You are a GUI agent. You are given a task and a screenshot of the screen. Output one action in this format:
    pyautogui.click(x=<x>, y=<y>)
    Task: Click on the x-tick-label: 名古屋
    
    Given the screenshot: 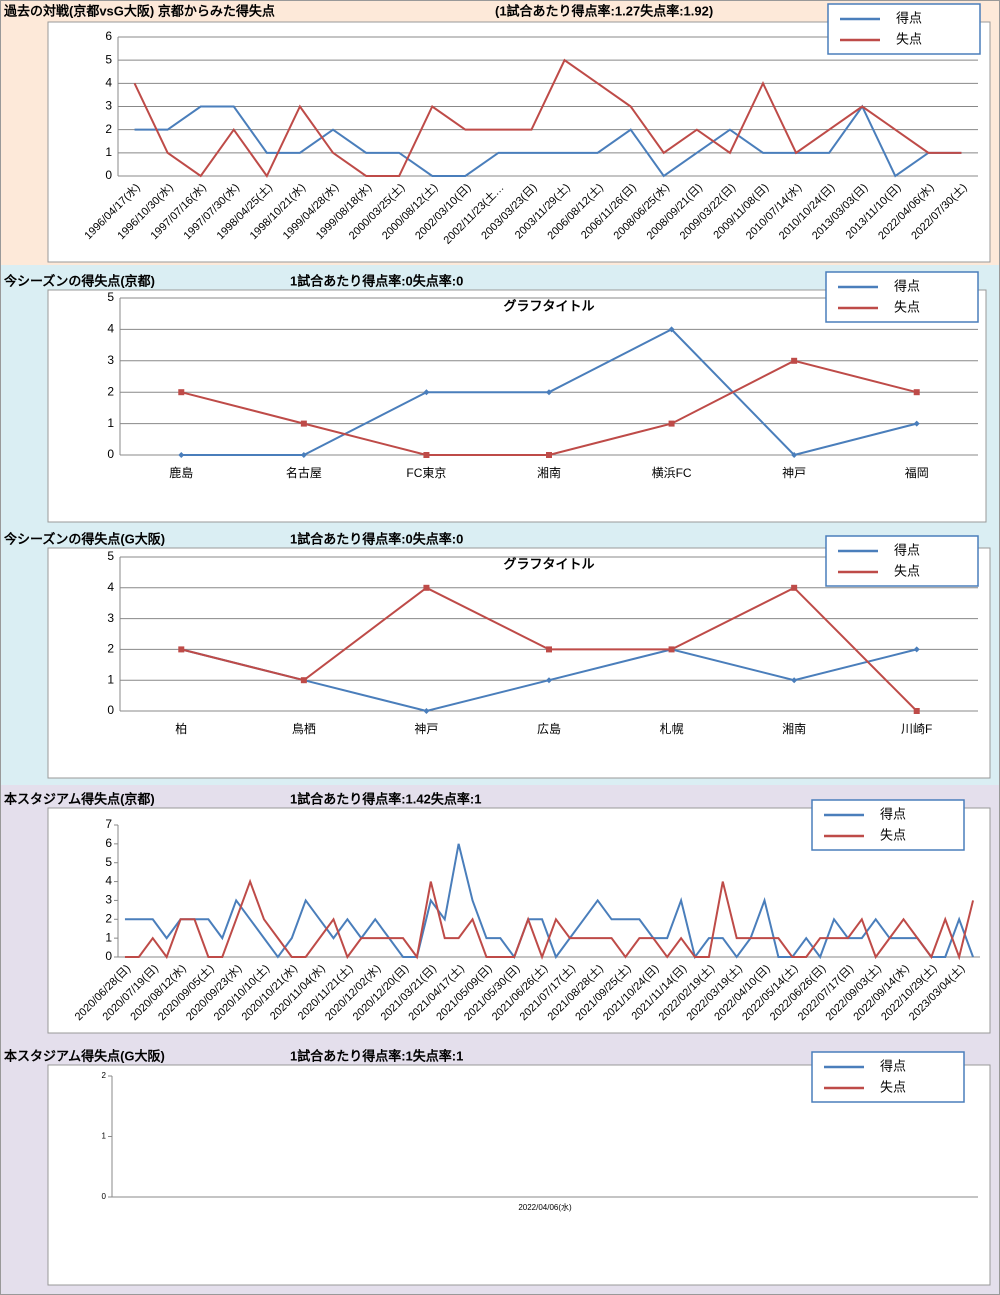 What is the action you would take?
    pyautogui.click(x=304, y=472)
    